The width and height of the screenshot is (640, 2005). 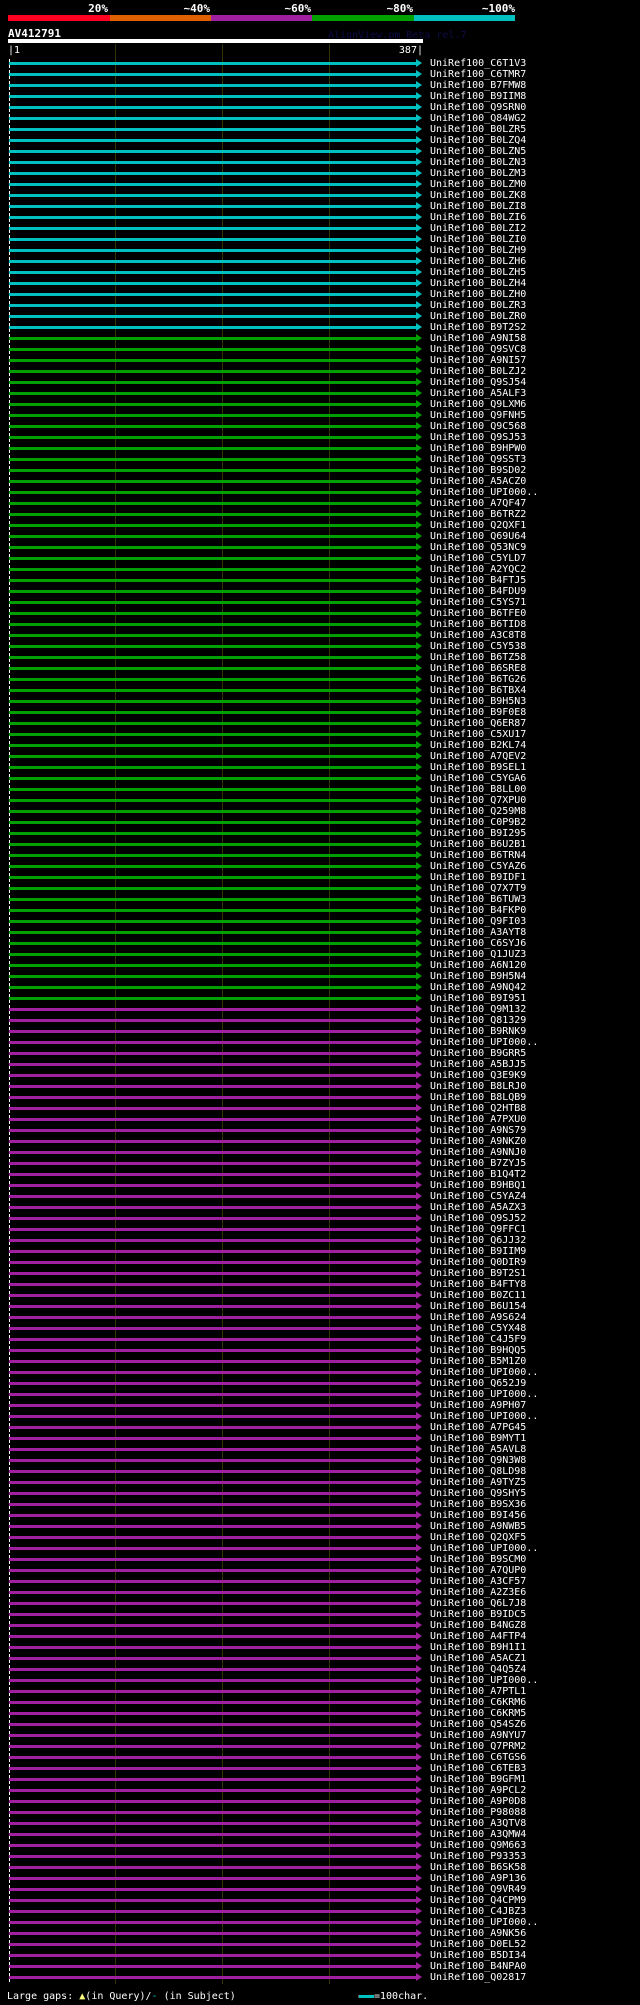 I want to click on alignment-row: UniRef100_B0LZH9, so click(x=320, y=250).